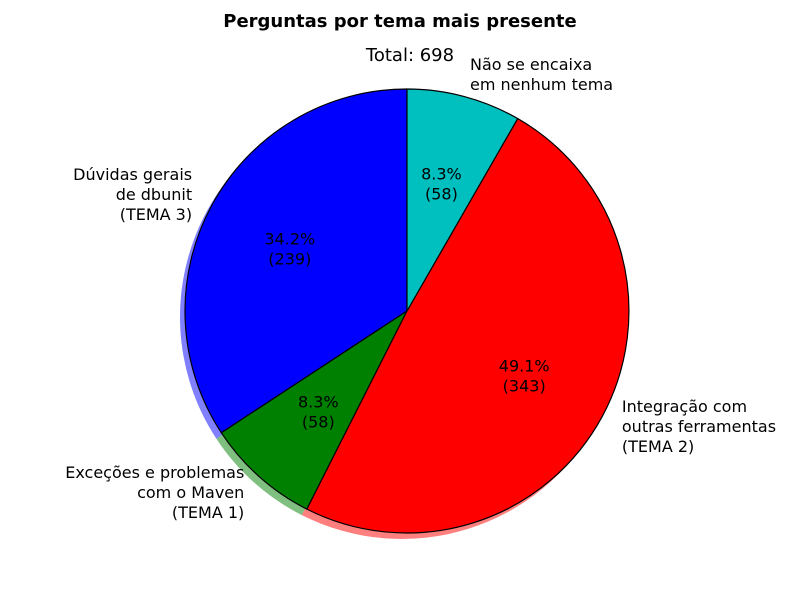  I want to click on chart-title: Perguntas por tema mais presente, so click(399, 21).